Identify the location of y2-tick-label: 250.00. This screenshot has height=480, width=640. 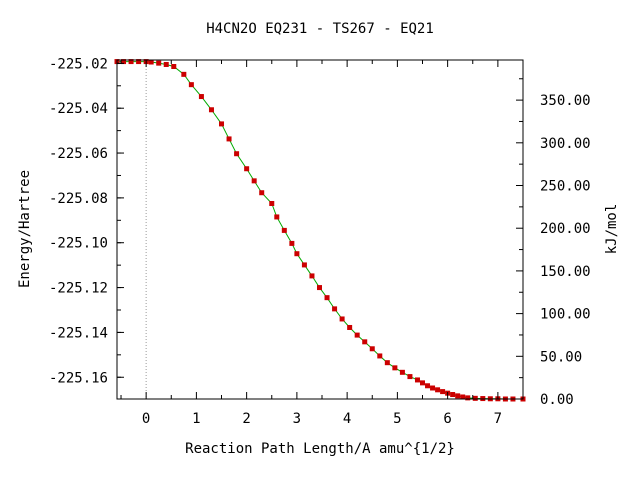
(565, 187).